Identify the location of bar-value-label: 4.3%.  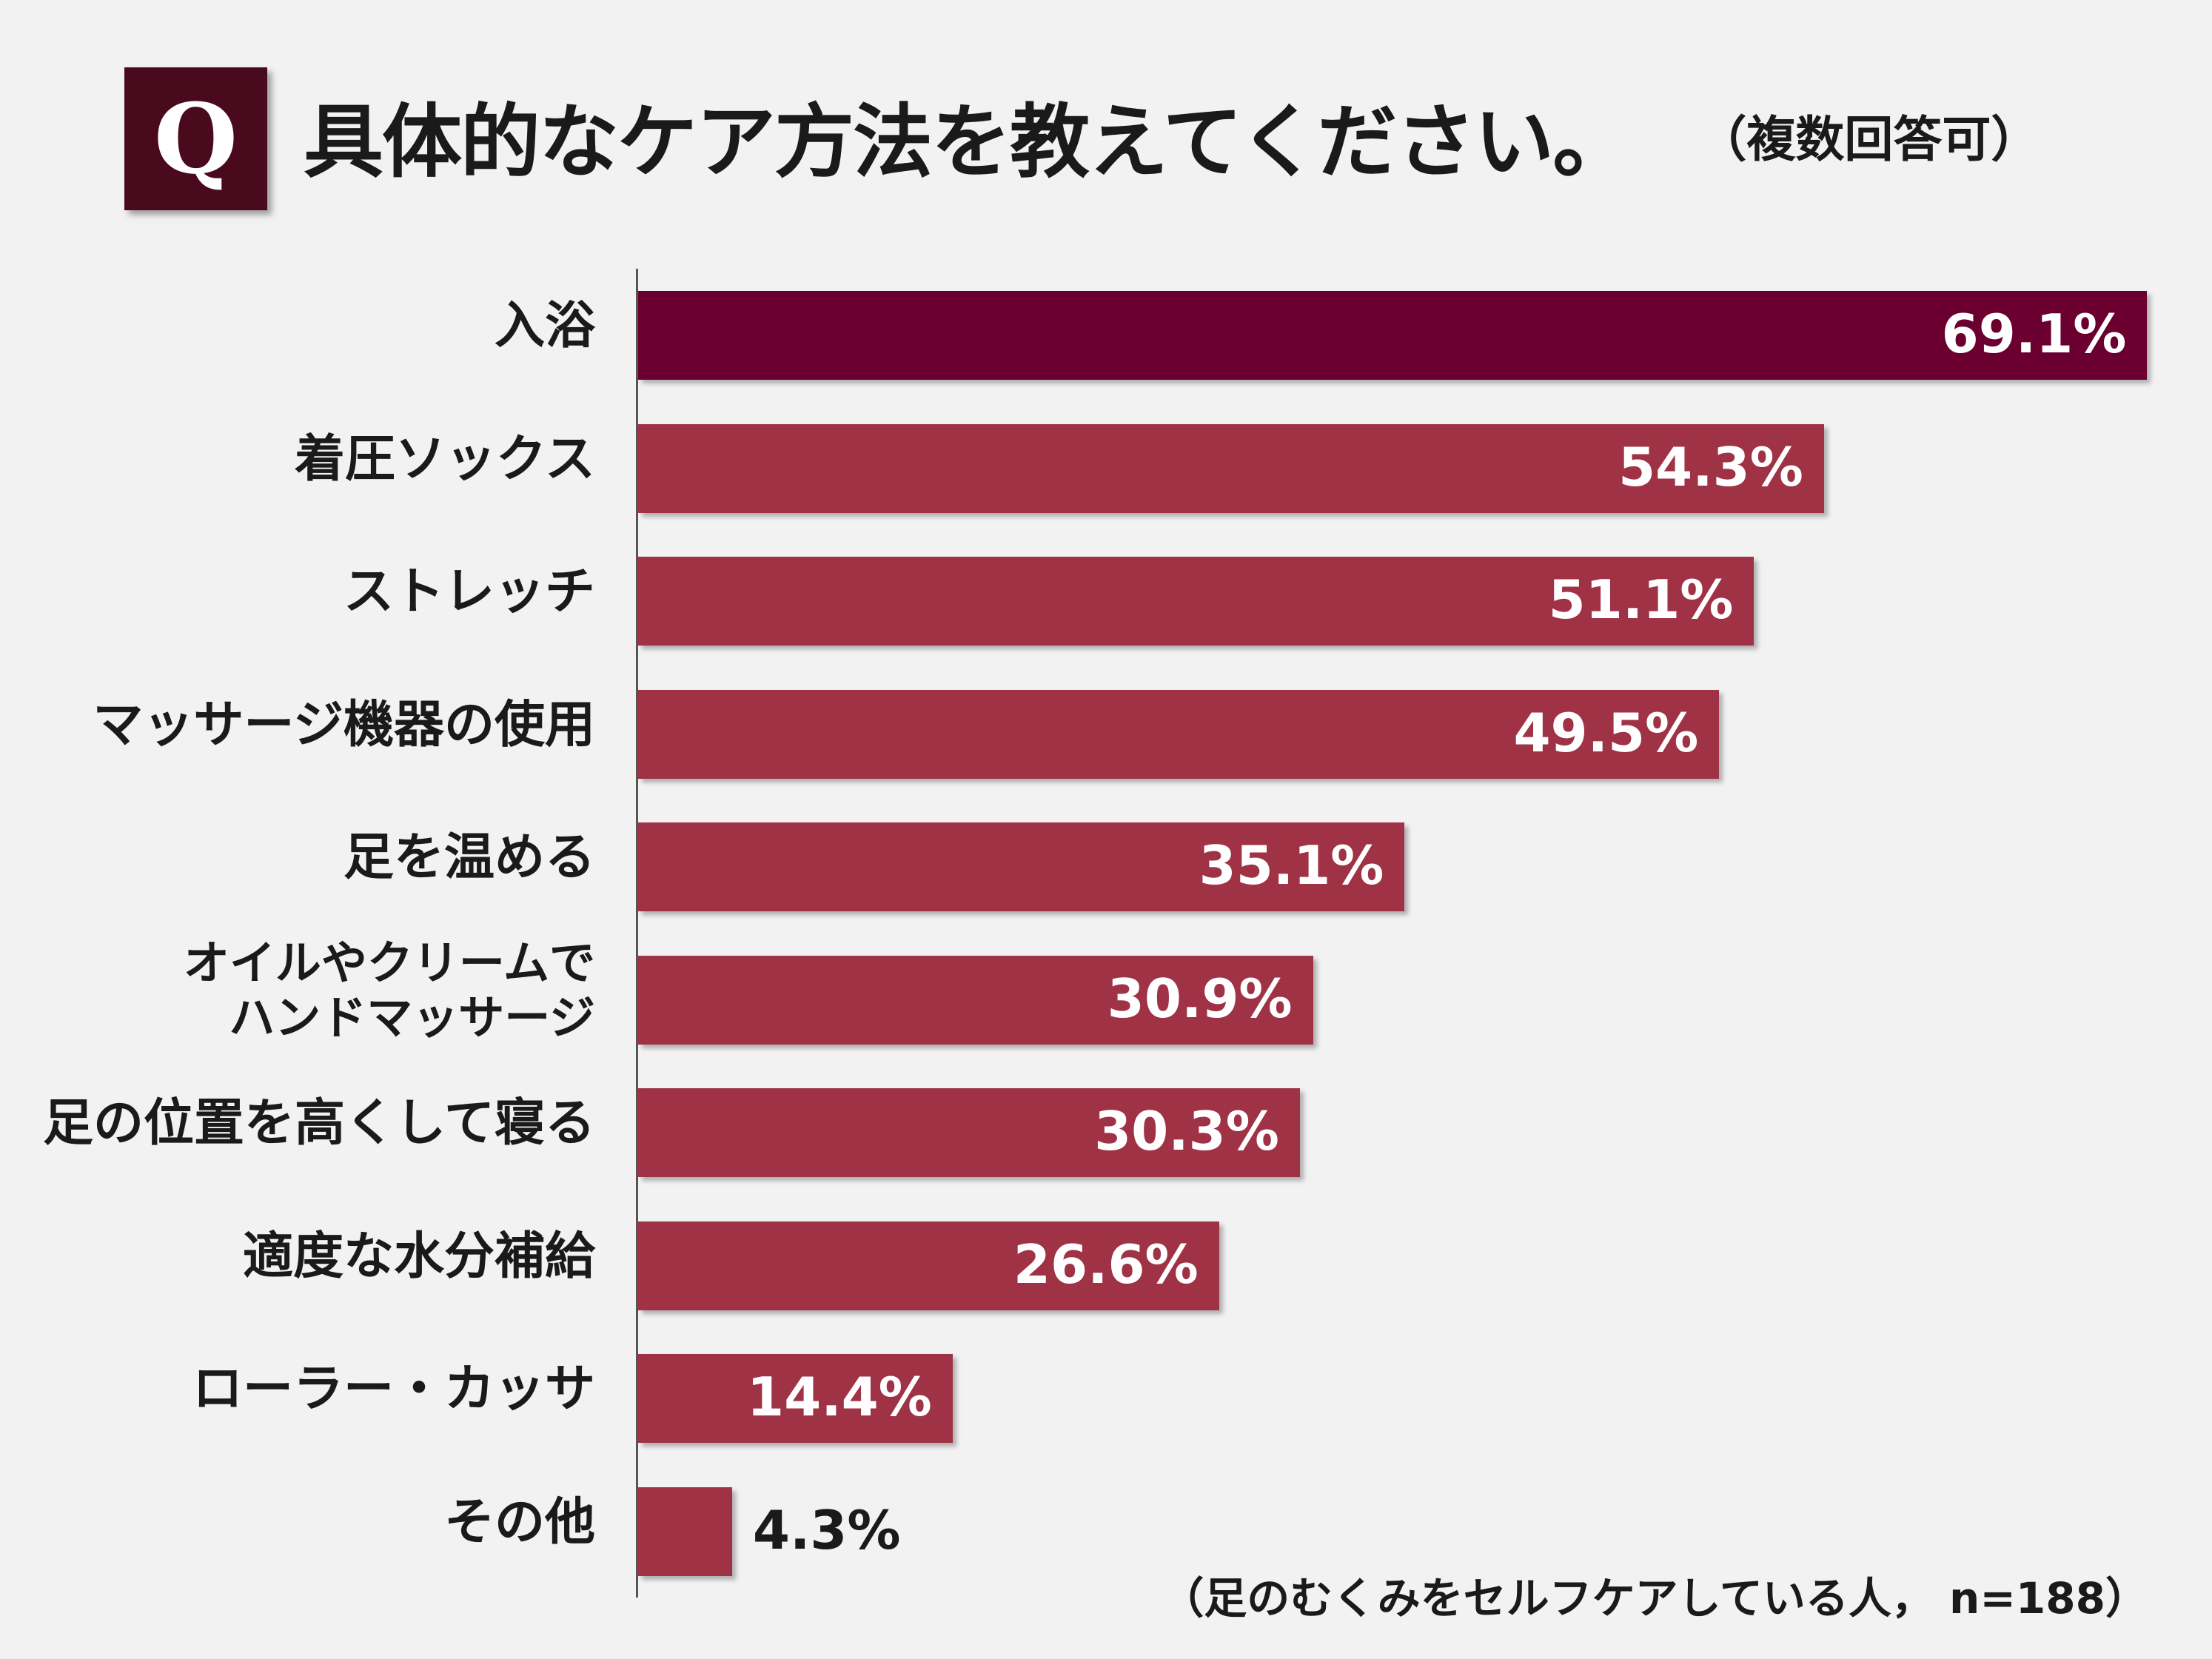
(827, 1529).